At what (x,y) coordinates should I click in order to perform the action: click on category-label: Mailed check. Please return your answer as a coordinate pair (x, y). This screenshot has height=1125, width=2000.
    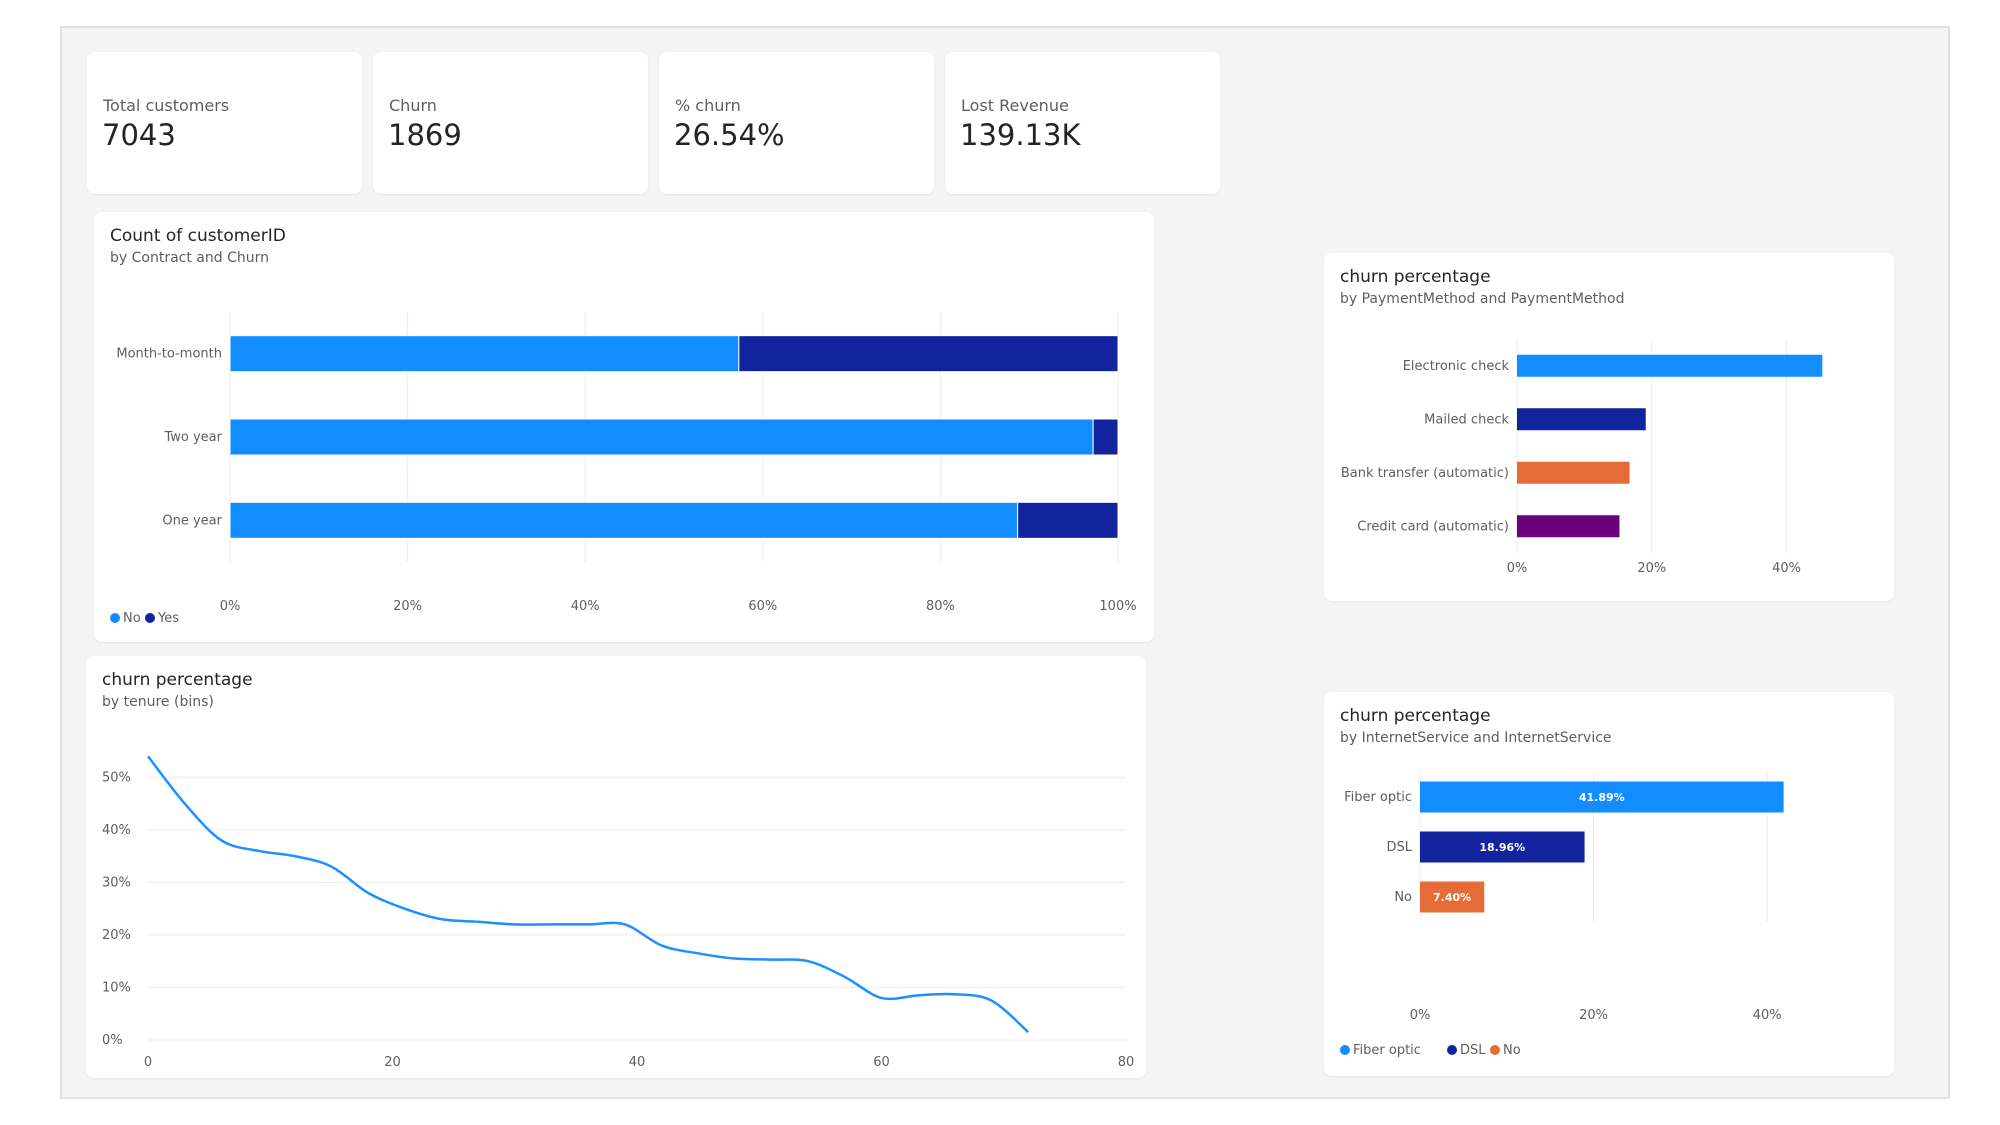
    Looking at the image, I should click on (1466, 419).